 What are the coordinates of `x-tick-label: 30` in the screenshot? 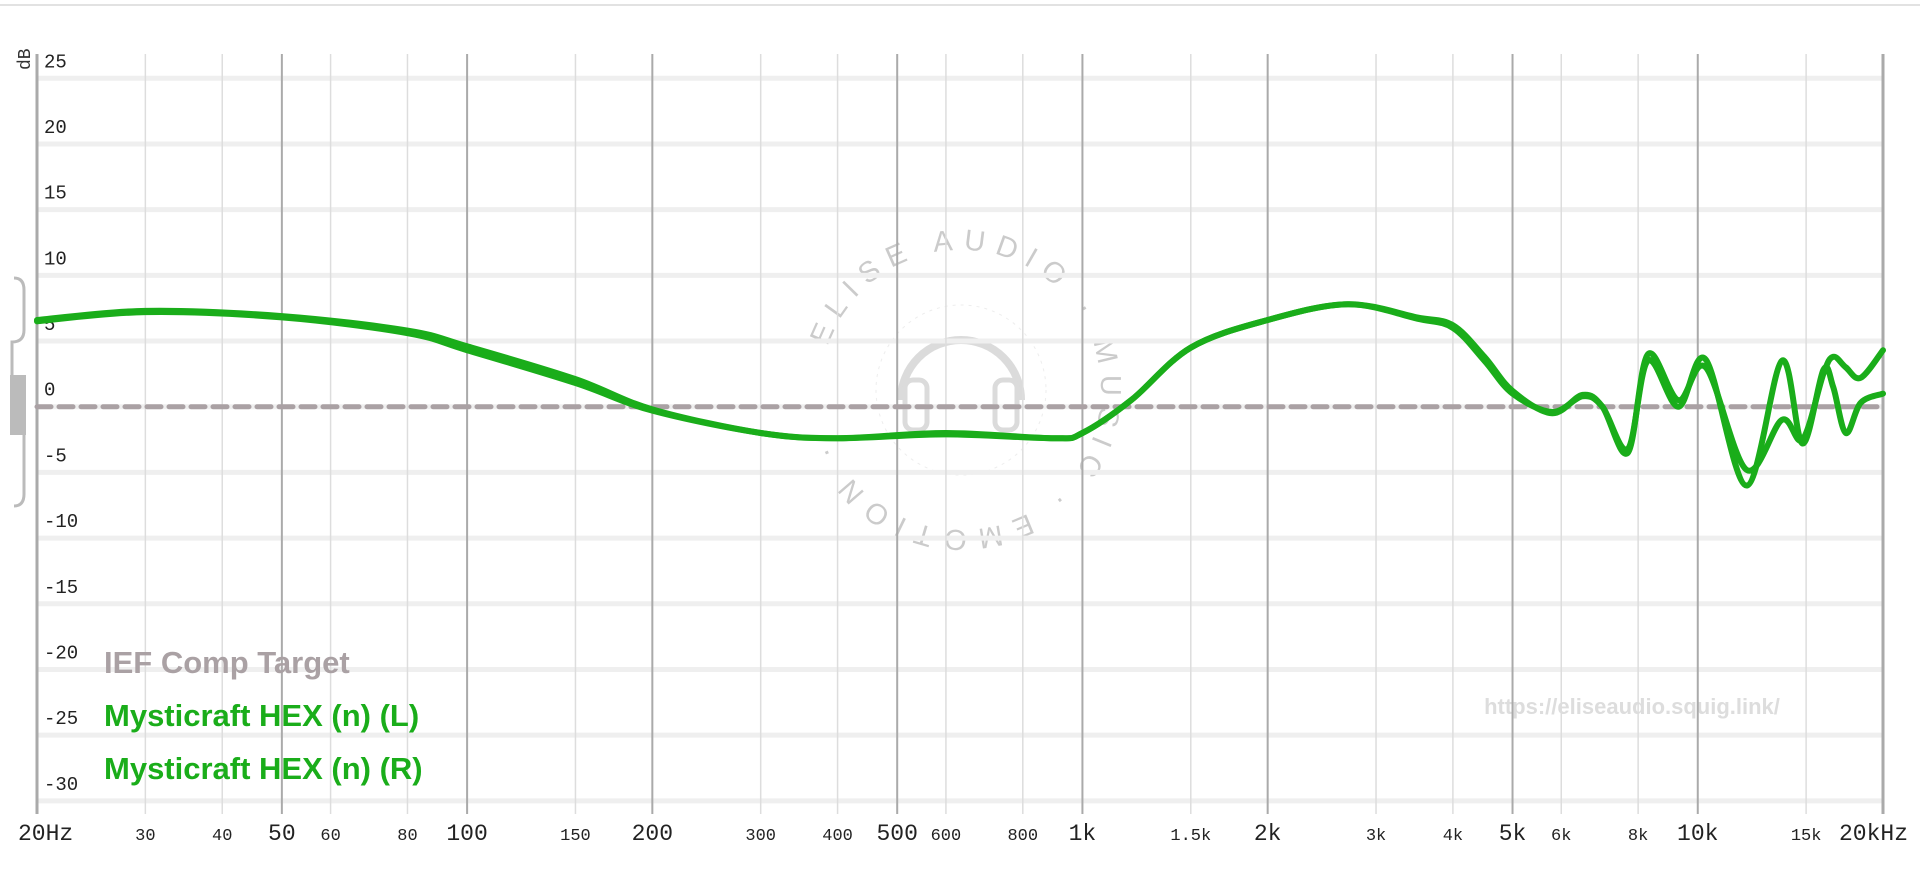 It's located at (145, 836).